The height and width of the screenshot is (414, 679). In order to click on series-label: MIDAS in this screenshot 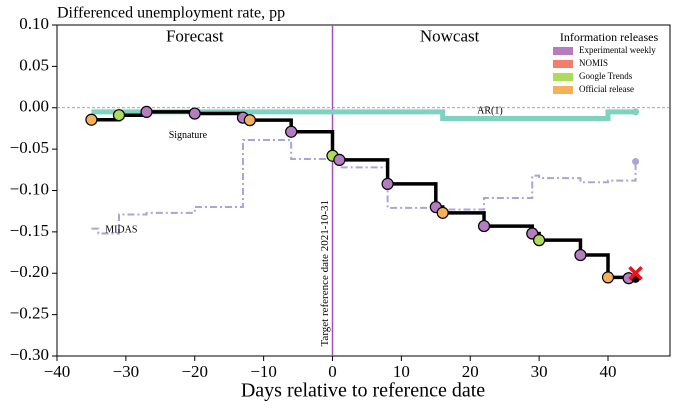, I will do `click(121, 230)`.